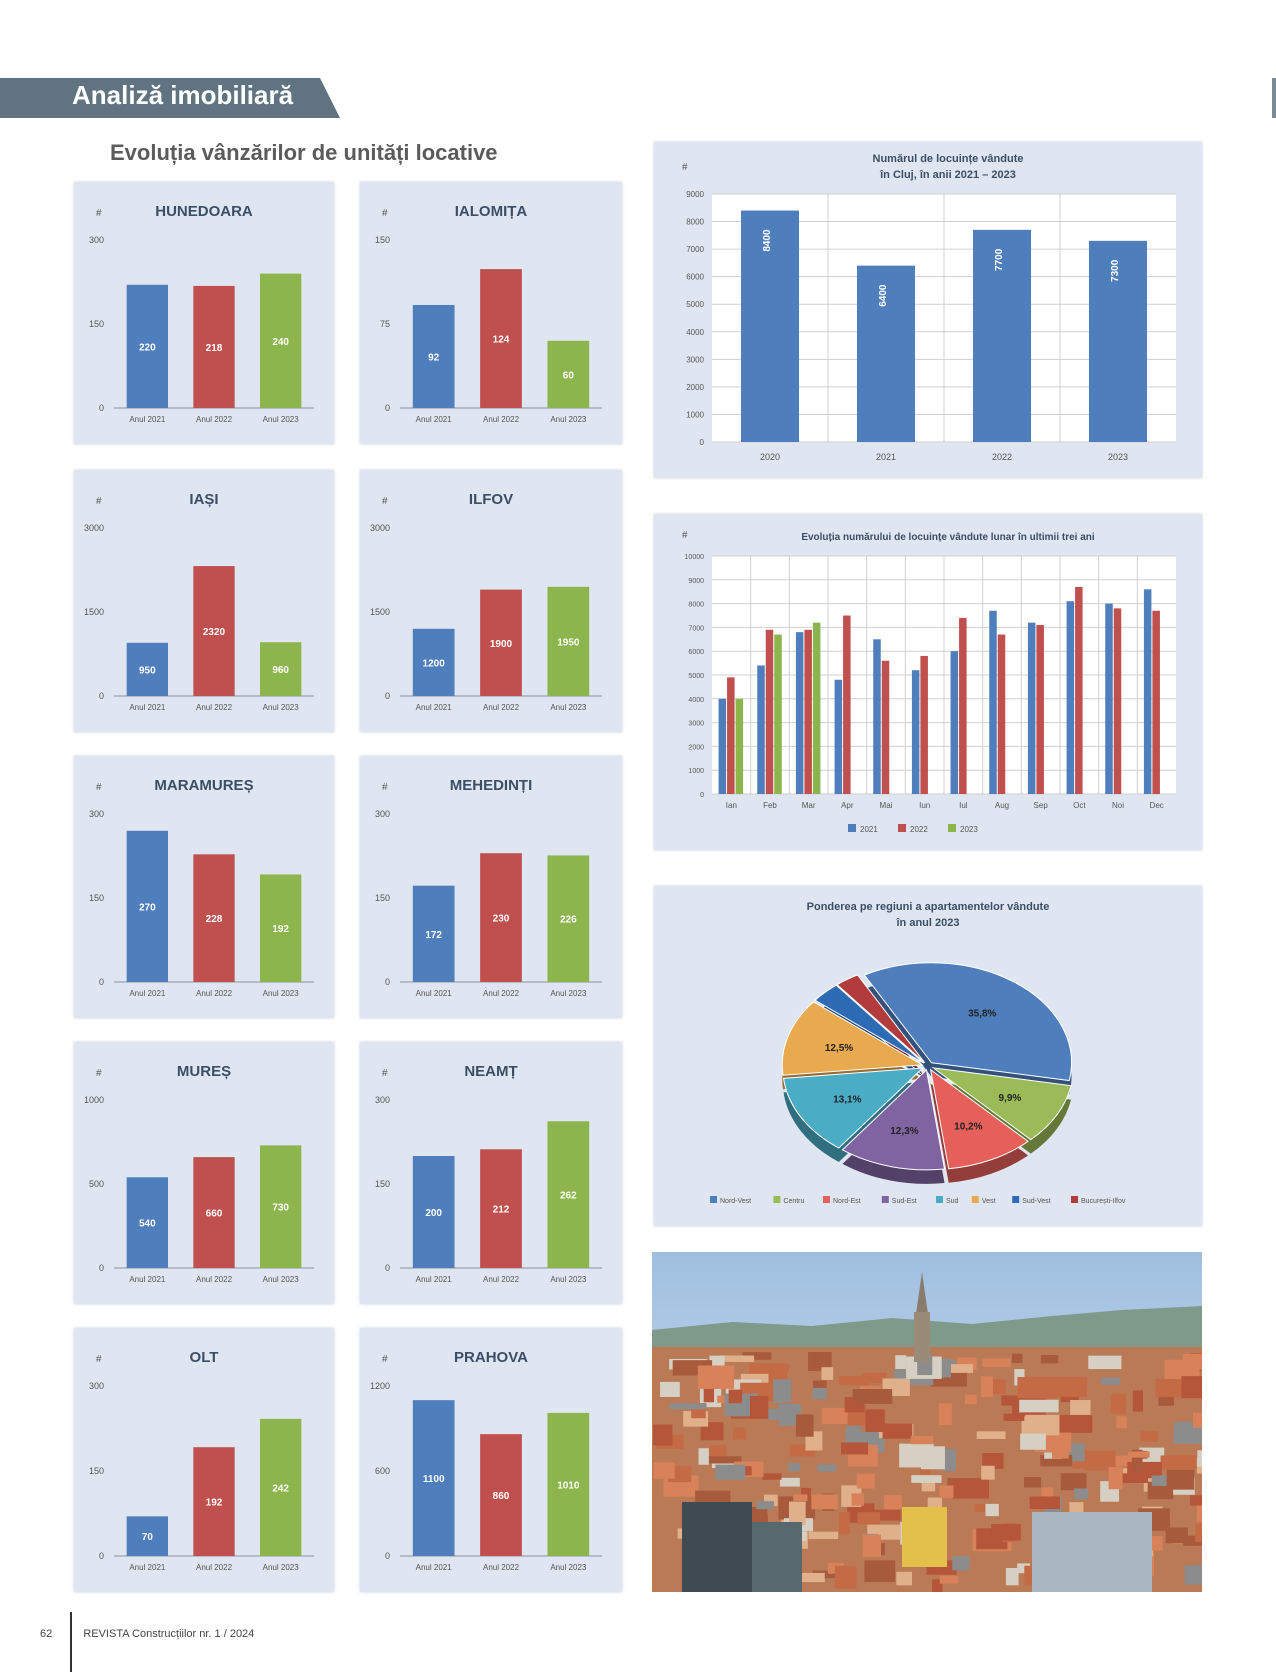  What do you see at coordinates (696, 581) in the screenshot?
I see `y-tick-label: 9000` at bounding box center [696, 581].